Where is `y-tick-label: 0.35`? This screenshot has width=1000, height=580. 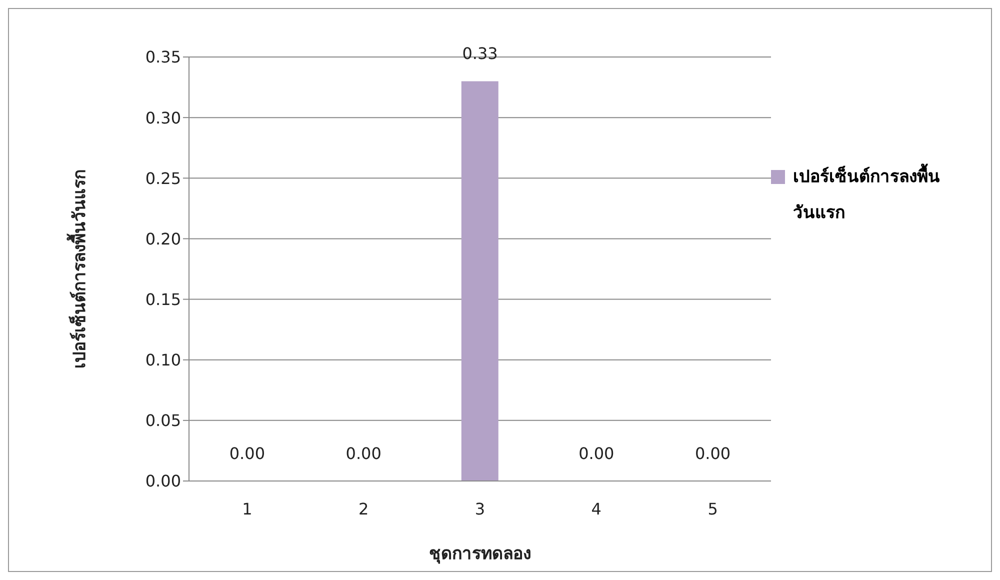
y-tick-label: 0.35 is located at coordinates (163, 57).